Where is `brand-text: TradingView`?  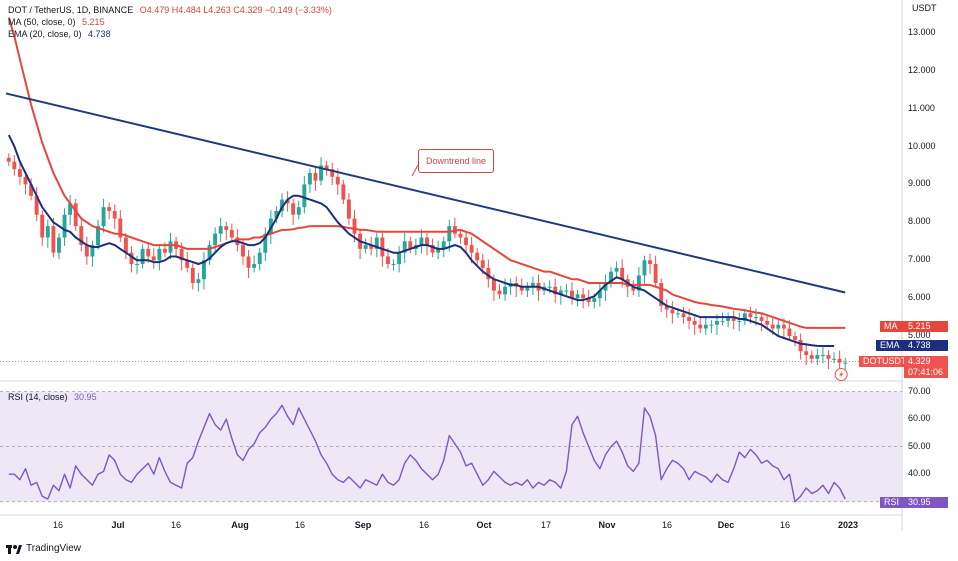
brand-text: TradingView is located at coordinates (54, 548).